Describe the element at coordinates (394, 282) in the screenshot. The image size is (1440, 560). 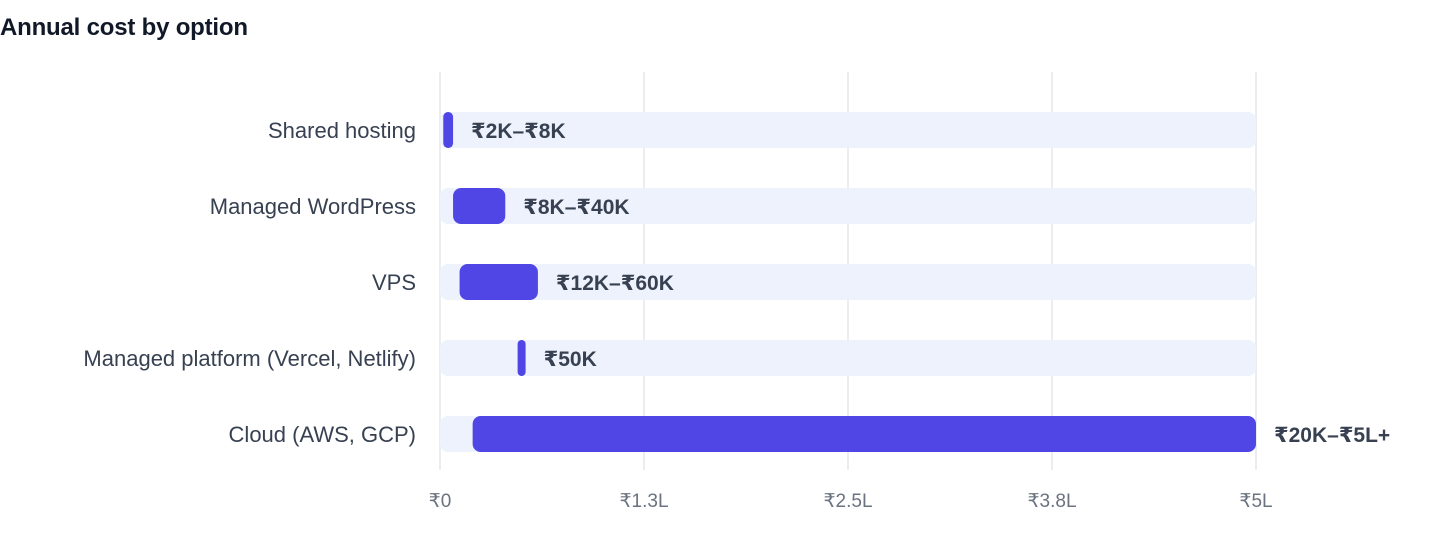
I see `category-label: VPS` at that location.